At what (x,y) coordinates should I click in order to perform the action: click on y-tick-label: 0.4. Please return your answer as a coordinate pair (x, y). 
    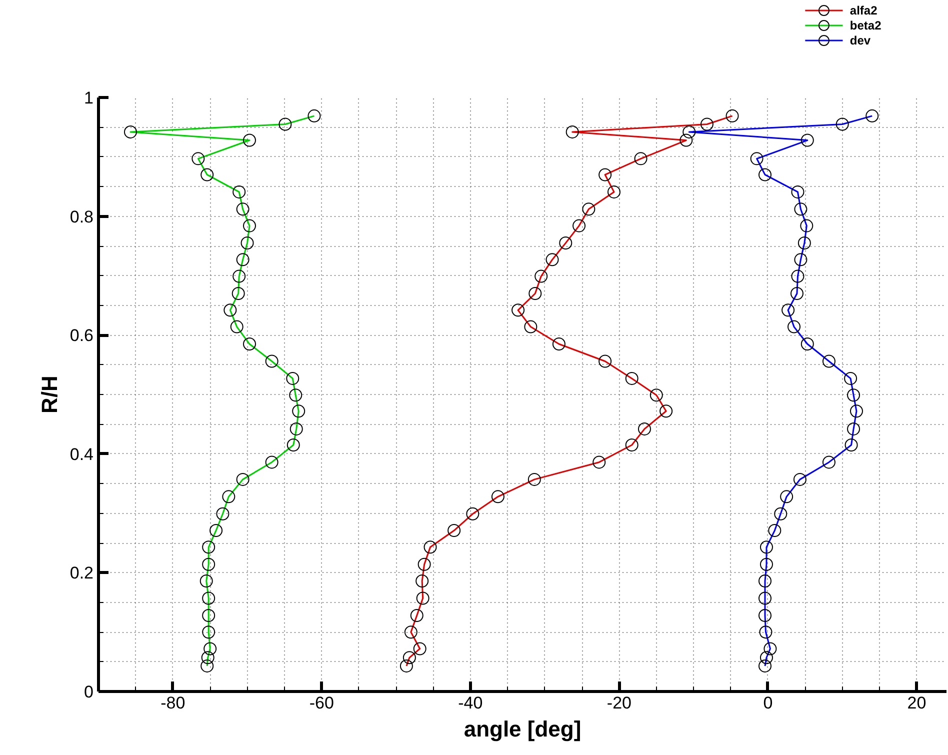
    Looking at the image, I should click on (82, 454).